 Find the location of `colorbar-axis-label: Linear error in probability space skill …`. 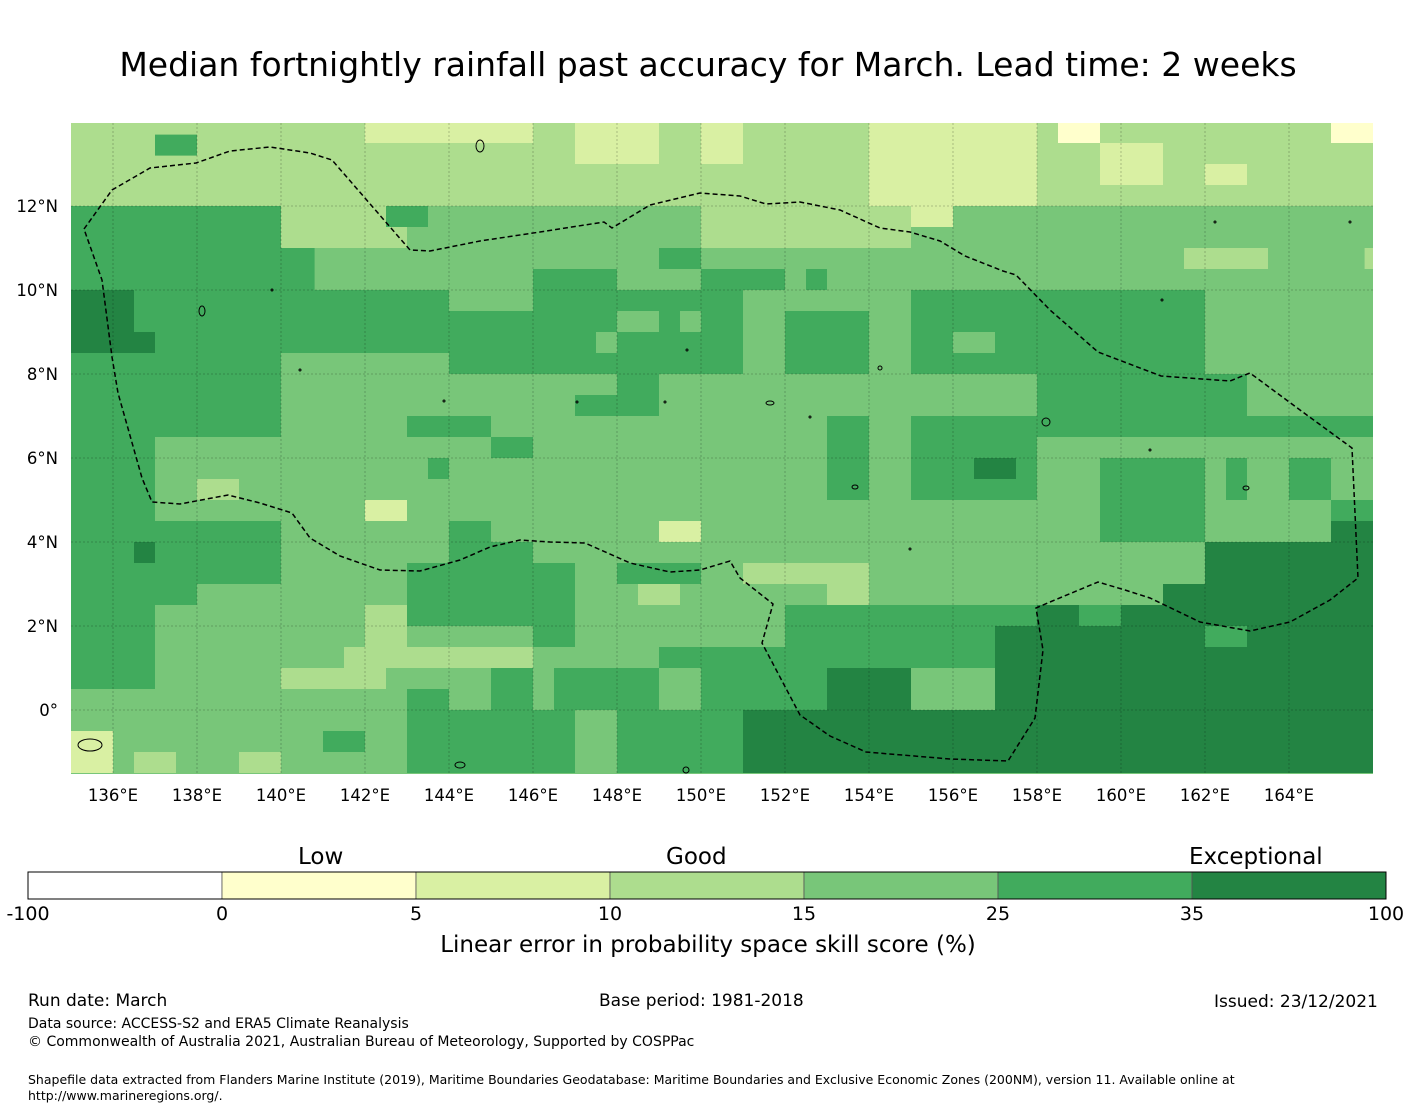

colorbar-axis-label: Linear error in probability space skill … is located at coordinates (708, 945).